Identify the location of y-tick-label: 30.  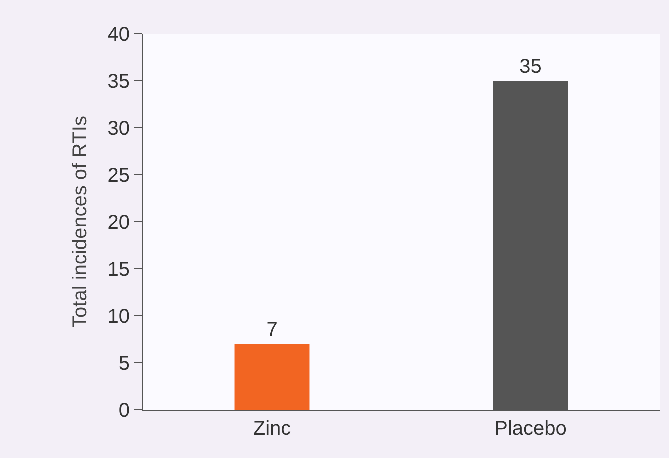
(119, 129).